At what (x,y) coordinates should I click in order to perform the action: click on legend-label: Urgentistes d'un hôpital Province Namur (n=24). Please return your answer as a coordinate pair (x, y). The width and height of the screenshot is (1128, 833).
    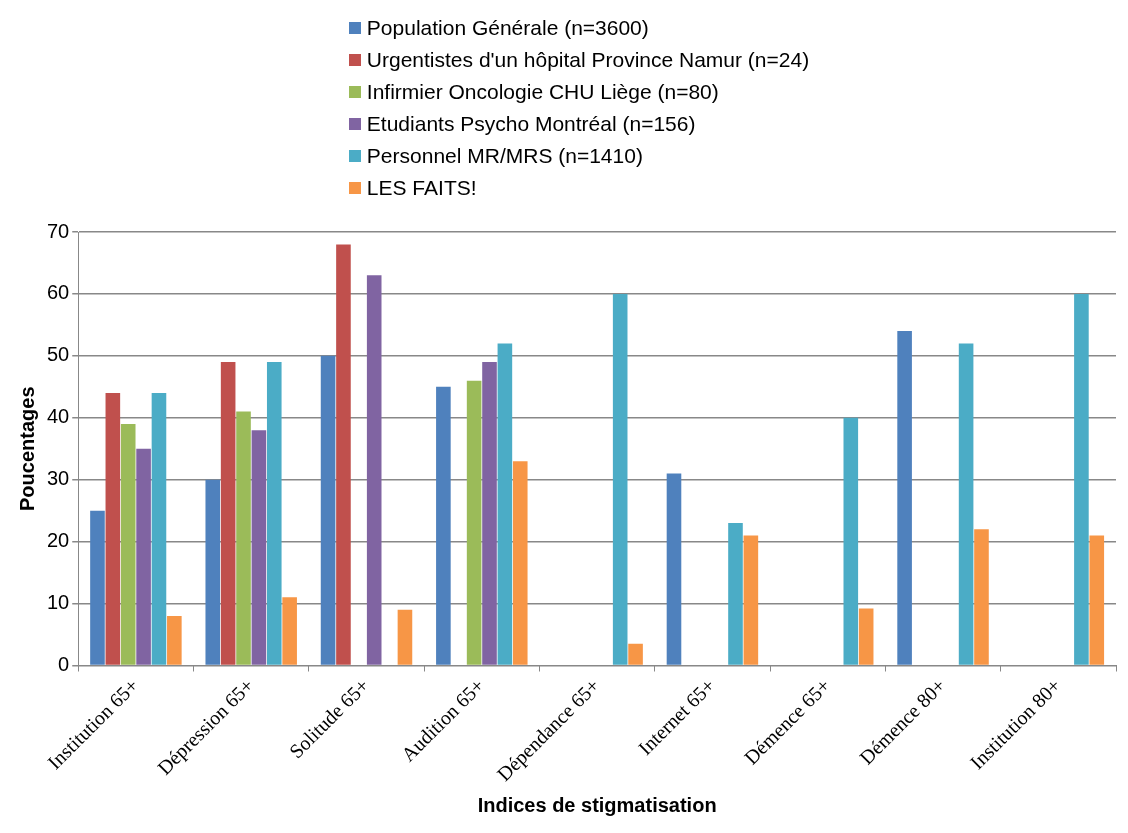
    Looking at the image, I should click on (588, 60).